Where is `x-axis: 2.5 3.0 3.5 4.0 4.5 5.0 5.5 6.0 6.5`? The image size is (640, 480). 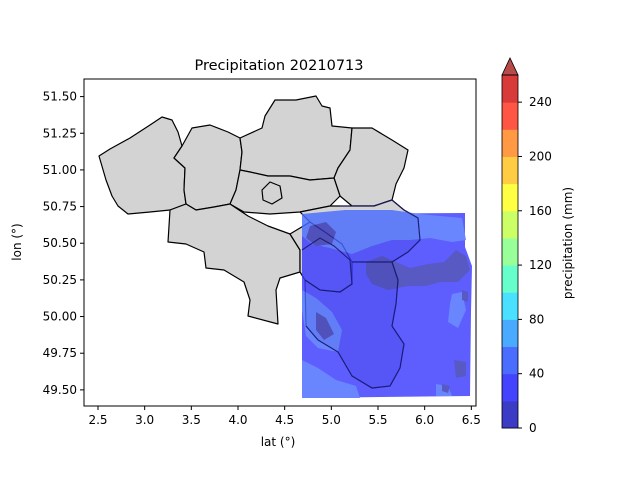 x-axis: 2.5 3.0 3.5 4.0 4.5 5.0 5.5 6.0 6.5 is located at coordinates (284, 416).